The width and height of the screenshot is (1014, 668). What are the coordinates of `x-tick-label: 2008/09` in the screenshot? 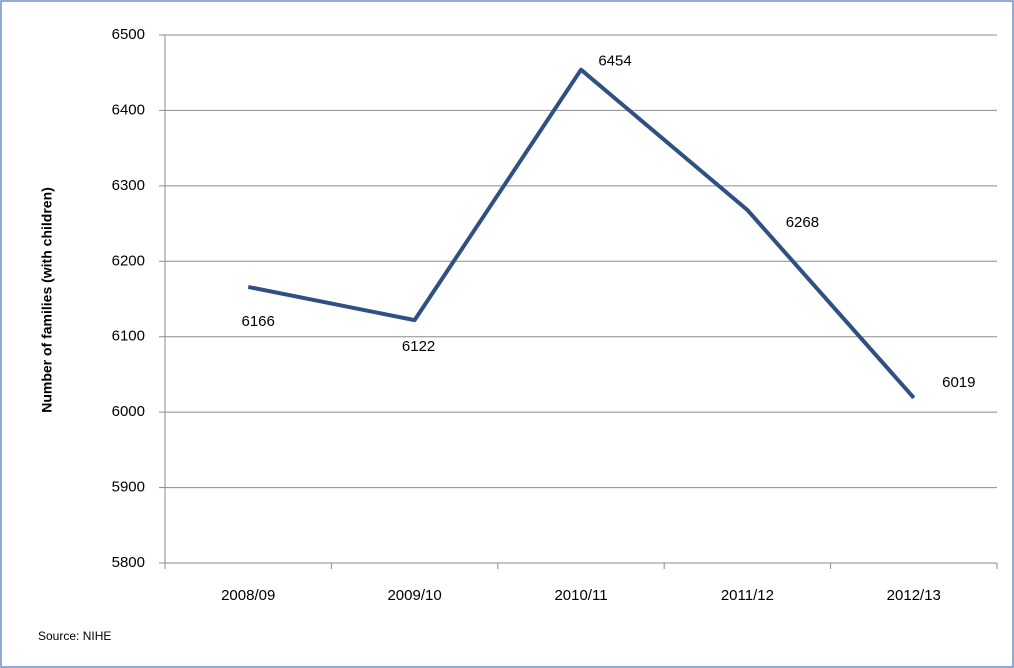 It's located at (248, 595).